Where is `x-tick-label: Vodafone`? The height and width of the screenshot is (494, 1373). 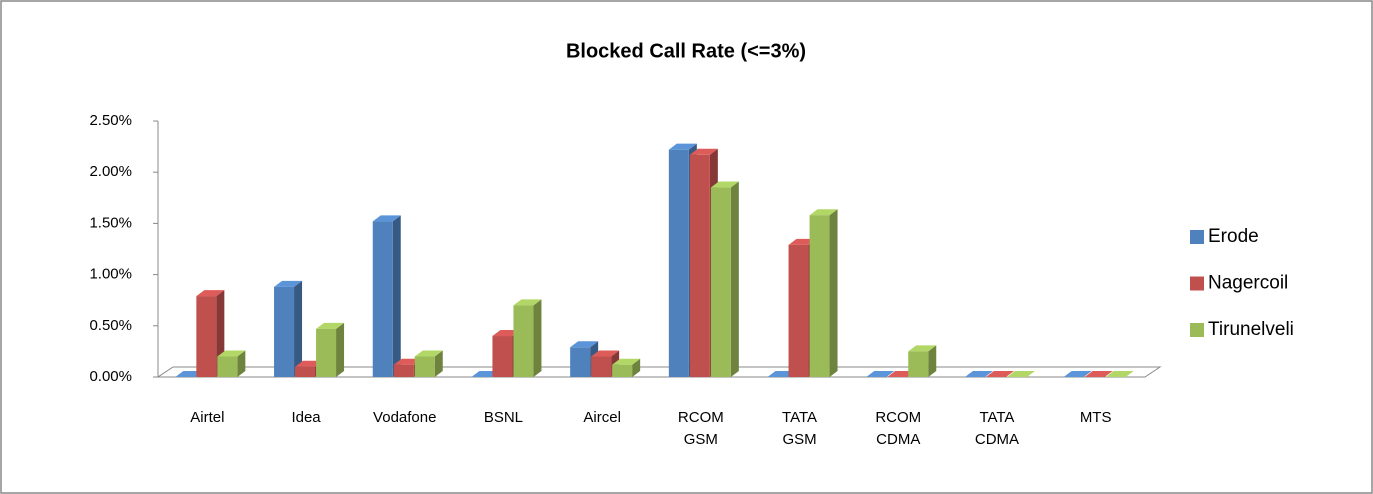 x-tick-label: Vodafone is located at coordinates (404, 417).